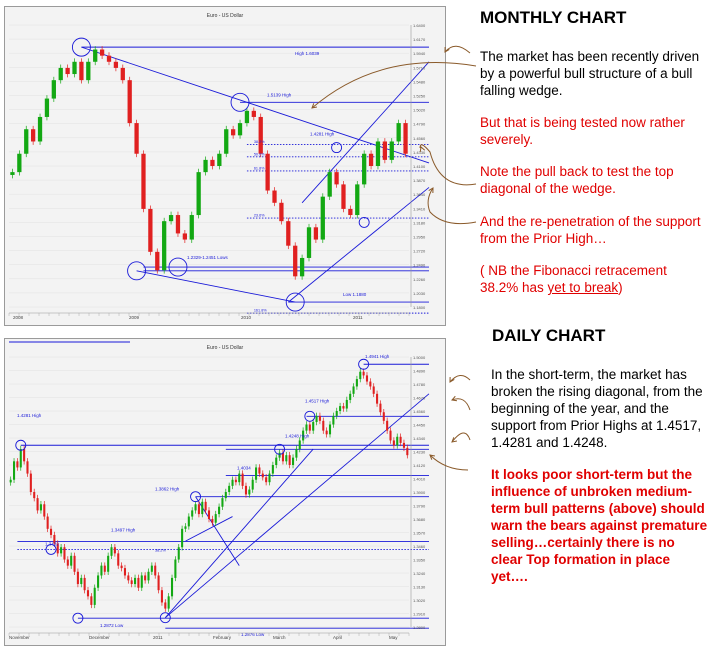 This screenshot has width=714, height=666. Describe the element at coordinates (419, 452) in the screenshot. I see `y-tick-label: 1.4230` at that location.